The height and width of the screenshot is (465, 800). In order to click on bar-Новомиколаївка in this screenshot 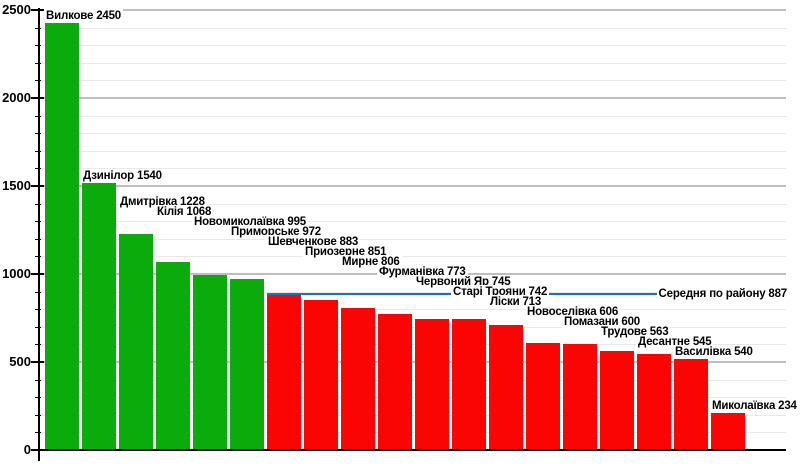, I will do `click(210, 361)`.